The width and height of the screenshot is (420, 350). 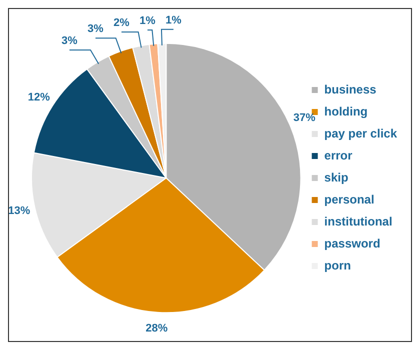 What do you see at coordinates (157, 328) in the screenshot?
I see `data-label: 28%` at bounding box center [157, 328].